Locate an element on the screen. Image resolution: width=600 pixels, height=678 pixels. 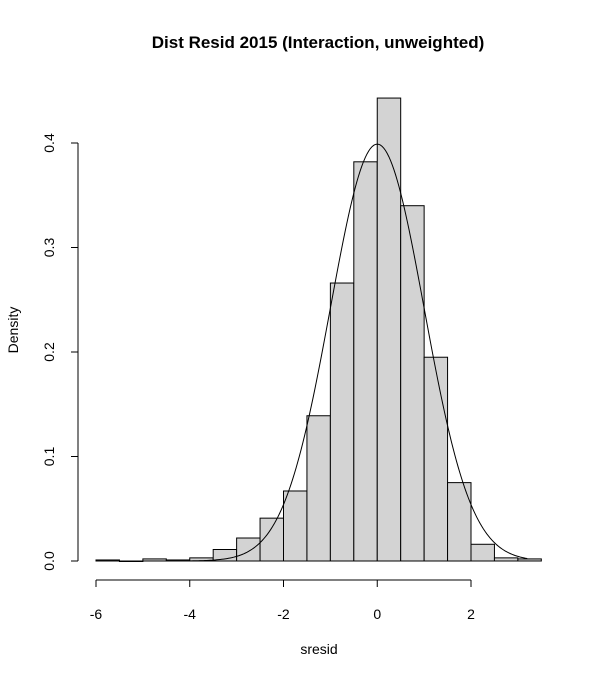
y-tick-label: 0.2 is located at coordinates (49, 352).